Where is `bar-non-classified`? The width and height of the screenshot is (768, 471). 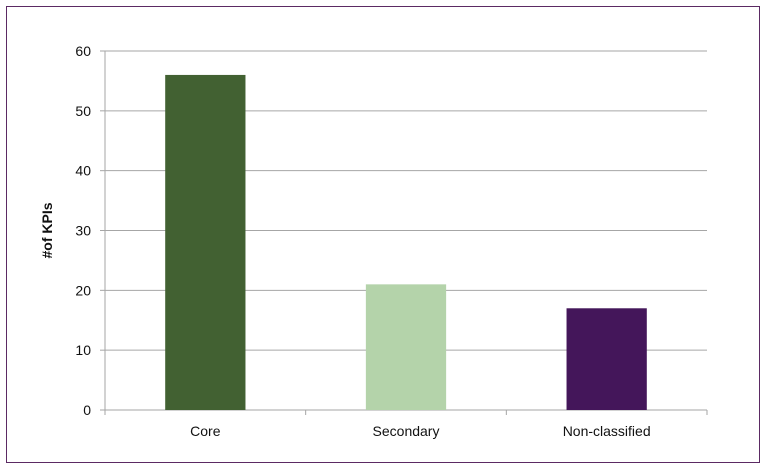
bar-non-classified is located at coordinates (606, 359).